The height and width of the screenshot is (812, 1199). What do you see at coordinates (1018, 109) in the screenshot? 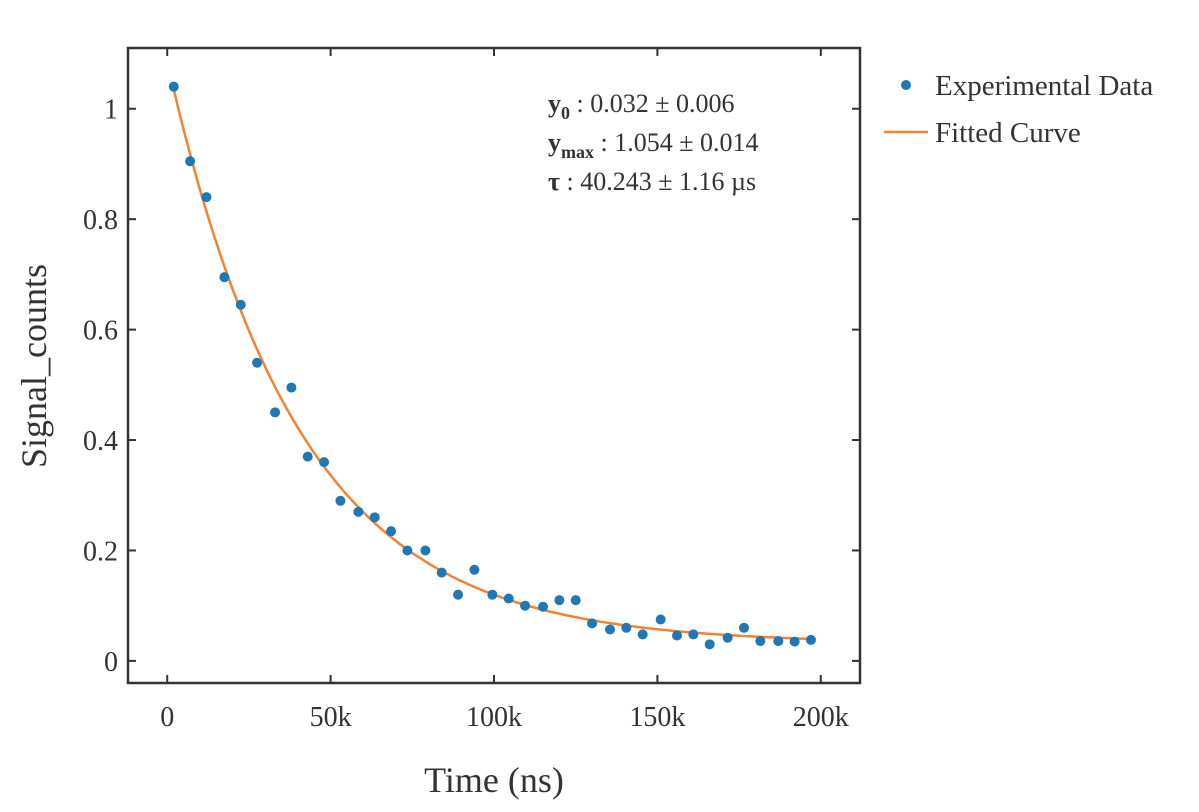
I see `legend: Experimental Data Fitted Curve` at bounding box center [1018, 109].